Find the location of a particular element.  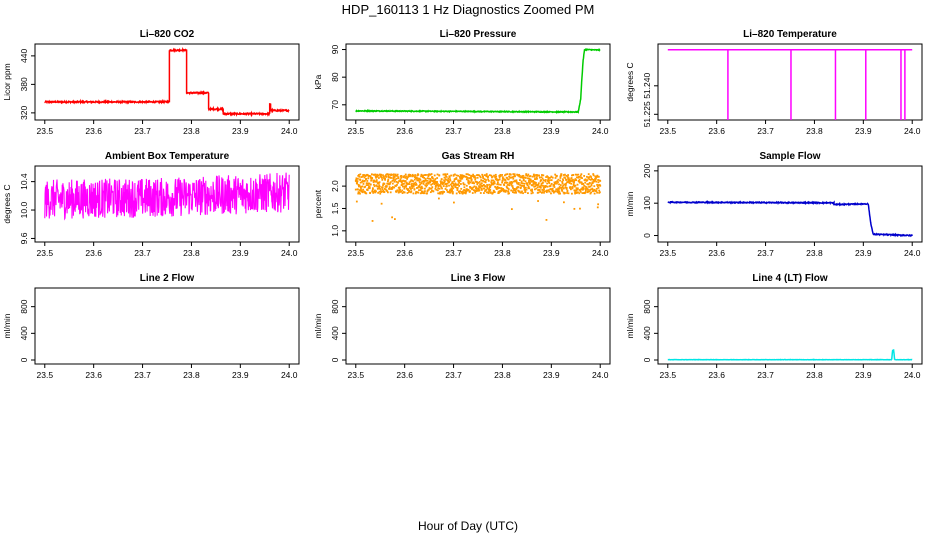

panel-5-x-tick-label: 23.8 is located at coordinates (502, 253).